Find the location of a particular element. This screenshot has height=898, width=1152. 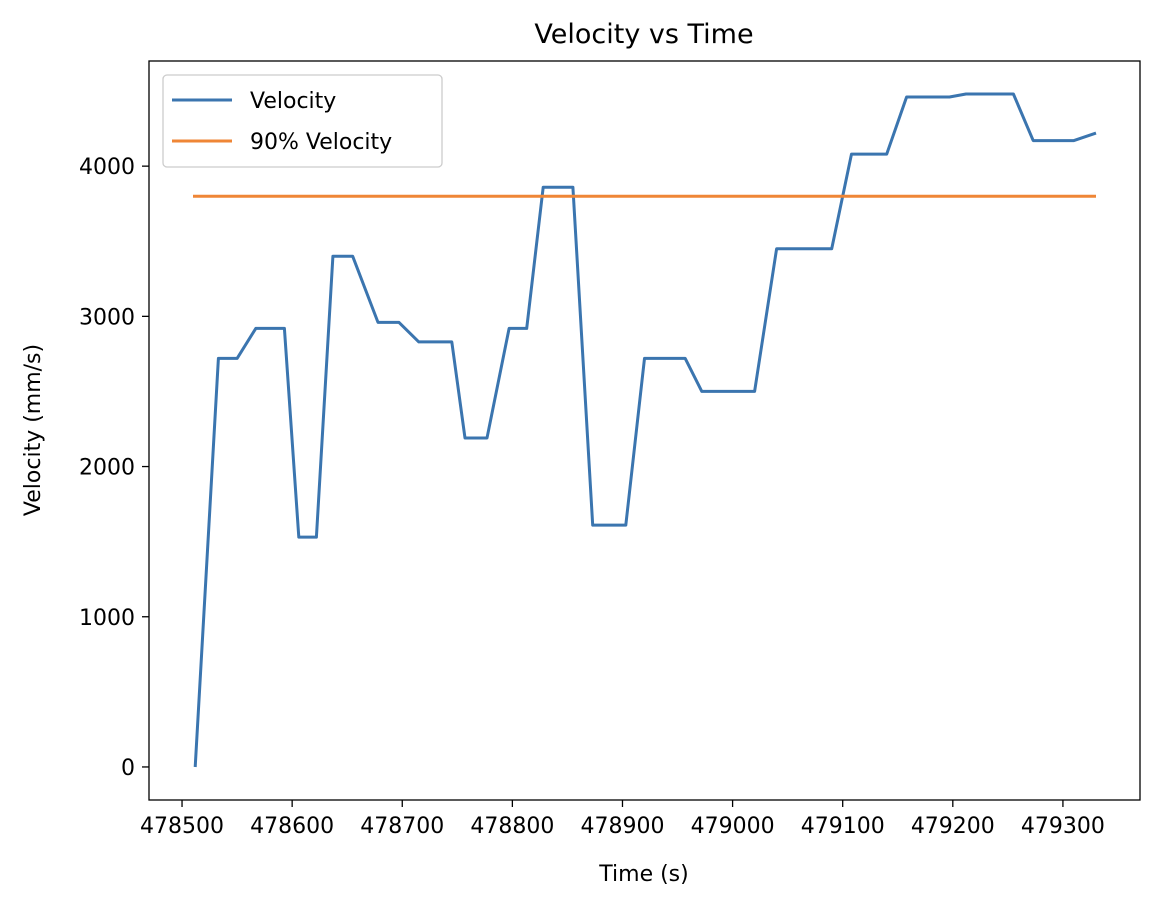

x-tick-label: 478800 is located at coordinates (512, 826).